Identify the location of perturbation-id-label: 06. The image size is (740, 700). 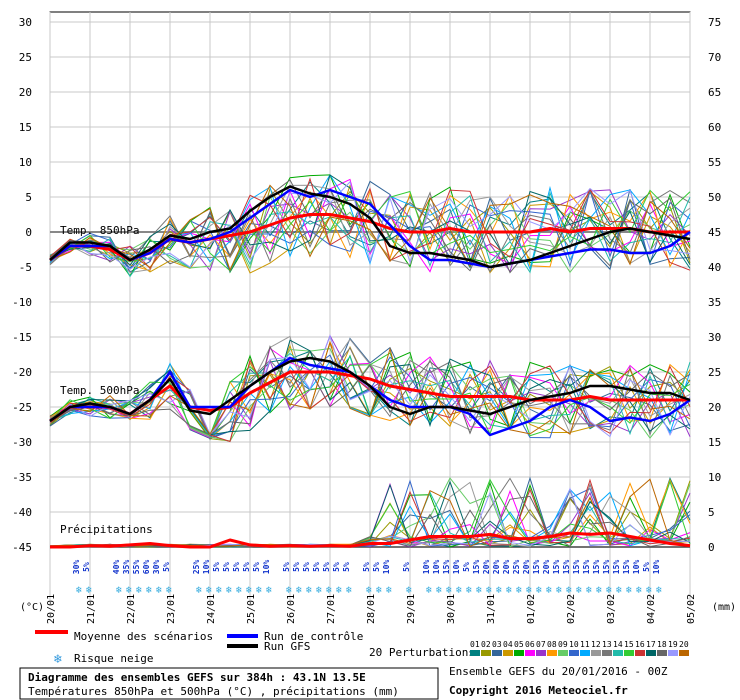
(530, 644).